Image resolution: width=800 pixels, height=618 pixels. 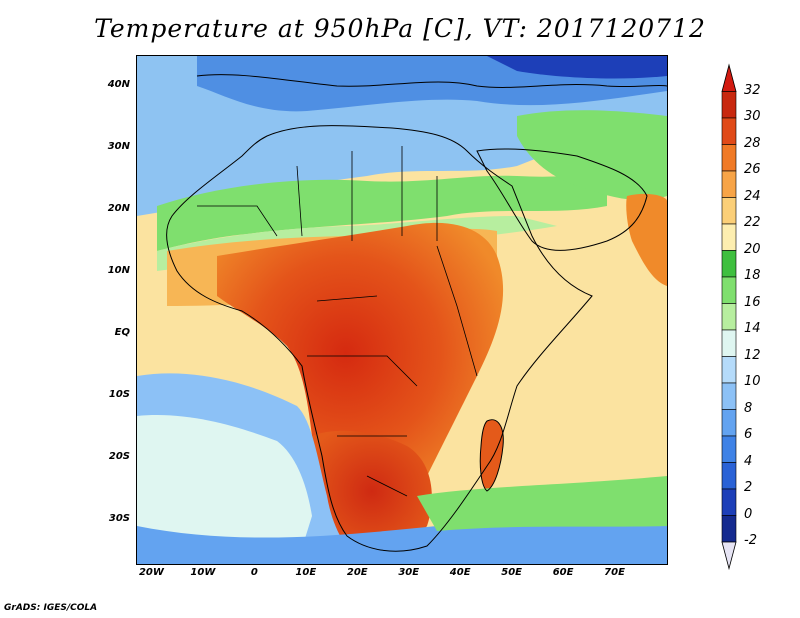 I want to click on credit-text: GrADS: IGES/COLA, so click(x=51, y=608).